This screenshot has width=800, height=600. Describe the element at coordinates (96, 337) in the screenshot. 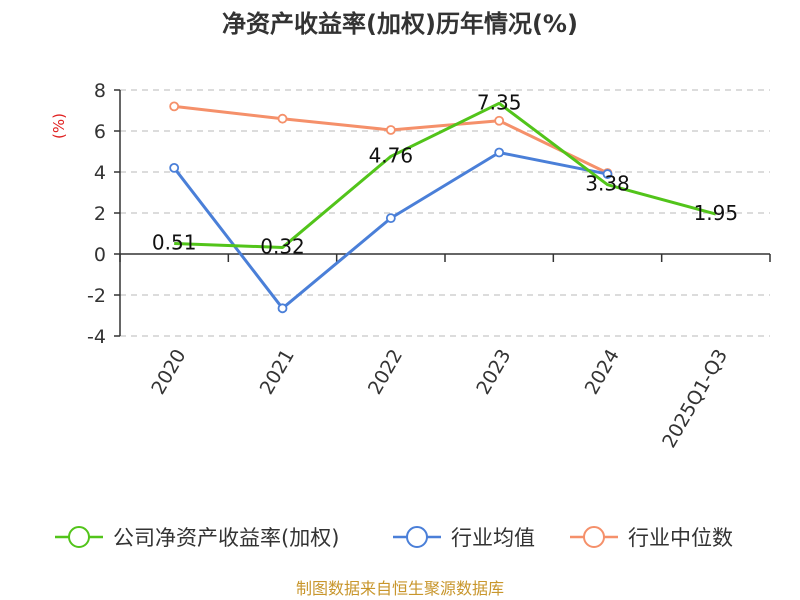

I see `y-tick-label: -4` at that location.